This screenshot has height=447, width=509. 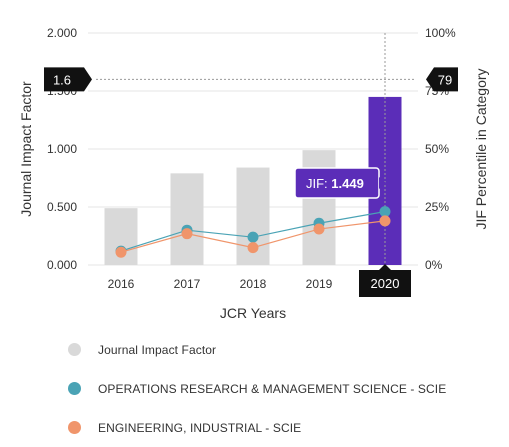 What do you see at coordinates (74, 349) in the screenshot?
I see `legend-swatch-jif` at bounding box center [74, 349].